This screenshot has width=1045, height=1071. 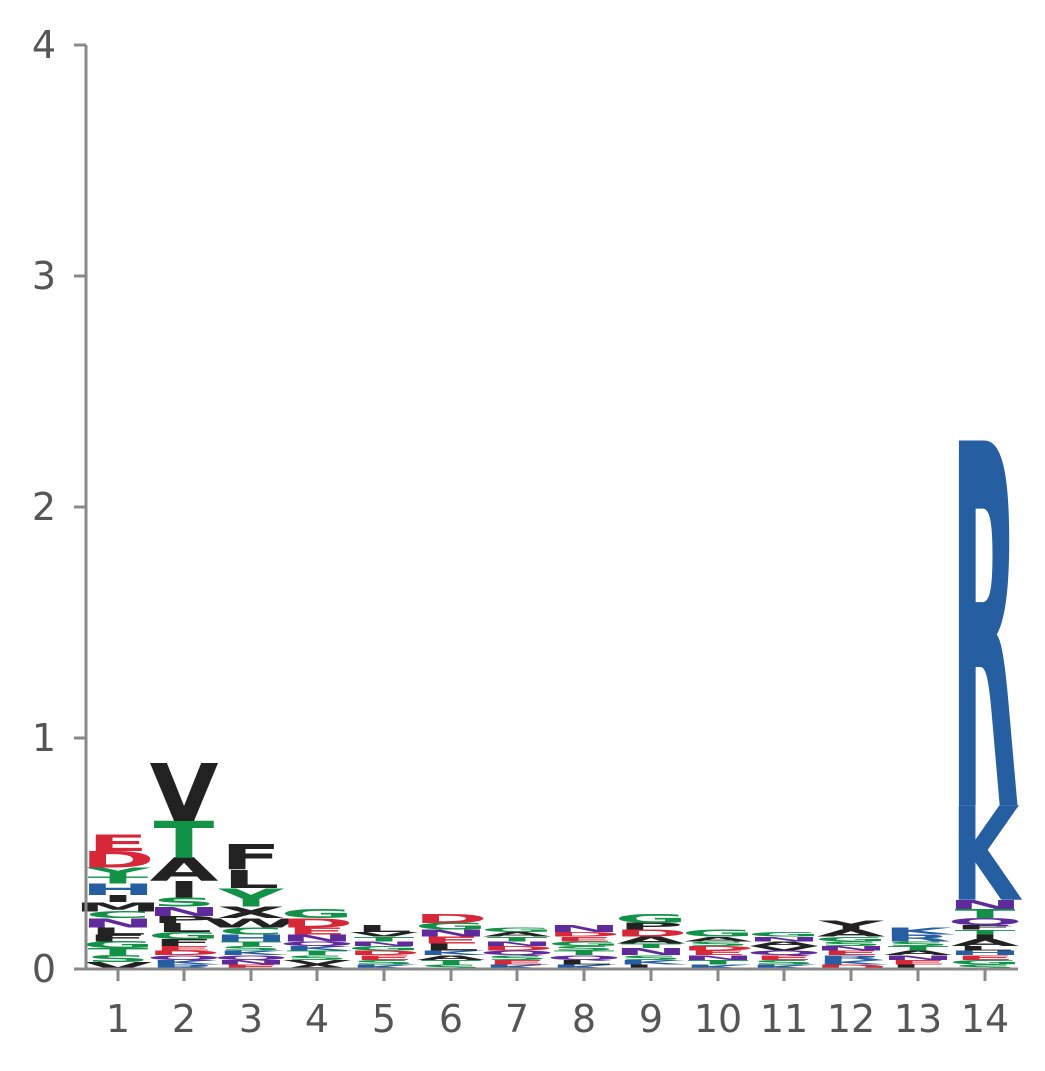 What do you see at coordinates (118, 890) in the screenshot?
I see `logo-letter-glyph: H` at bounding box center [118, 890].